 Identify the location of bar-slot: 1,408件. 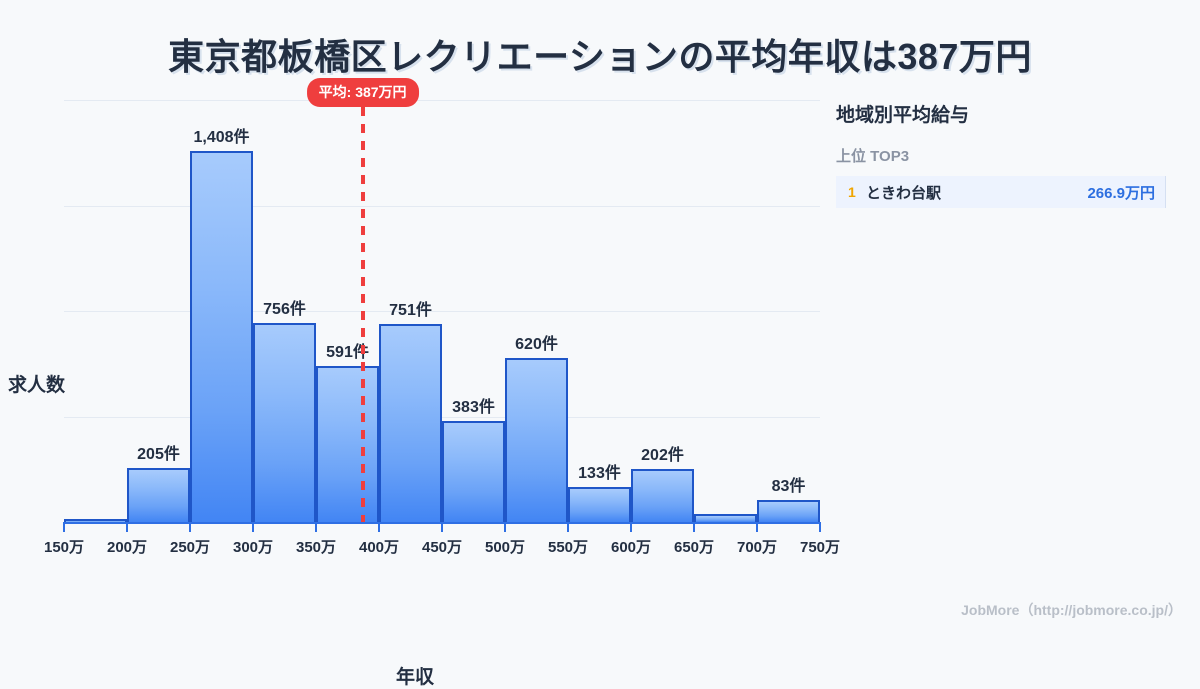
(221, 311).